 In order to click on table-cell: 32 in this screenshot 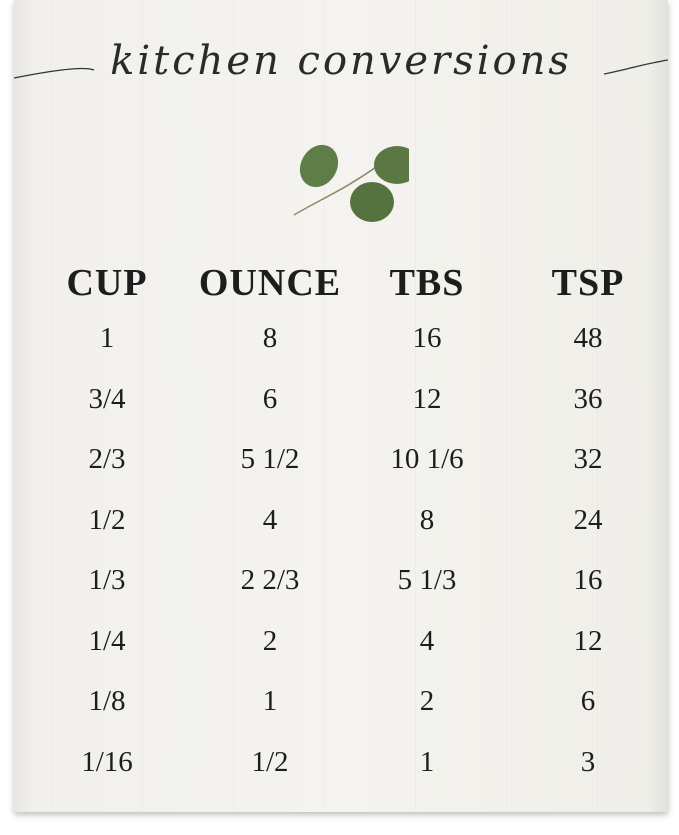, I will do `click(588, 459)`.